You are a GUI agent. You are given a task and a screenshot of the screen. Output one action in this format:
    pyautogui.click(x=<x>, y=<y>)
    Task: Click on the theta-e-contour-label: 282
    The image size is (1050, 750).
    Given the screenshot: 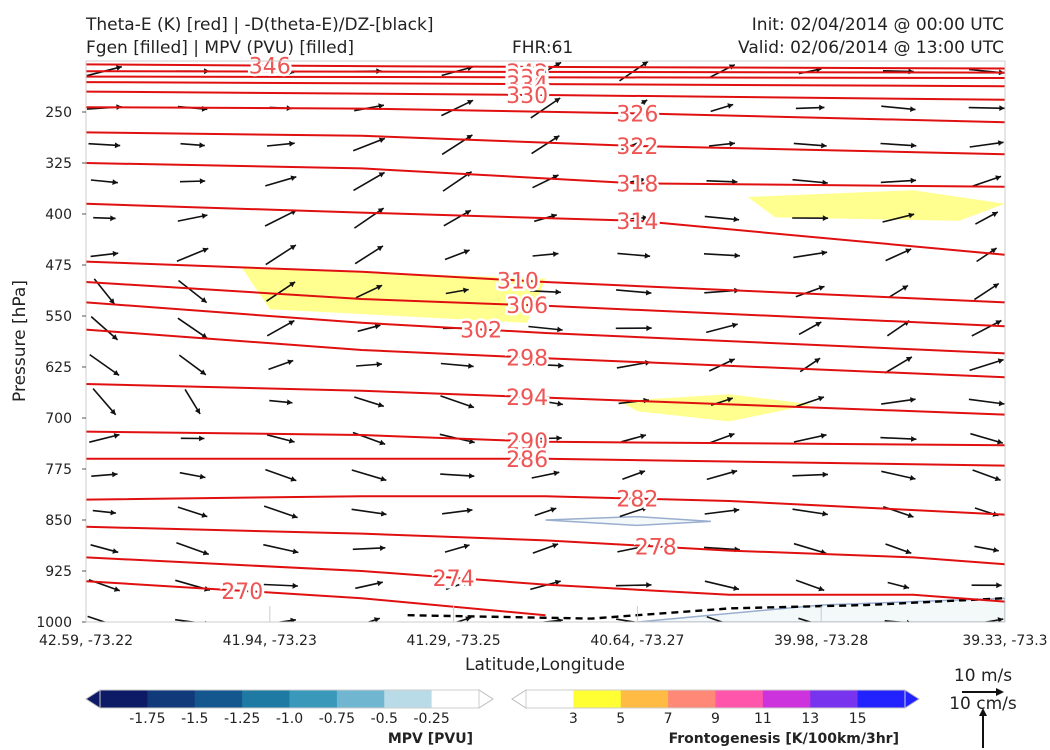 What is the action you would take?
    pyautogui.click(x=637, y=500)
    